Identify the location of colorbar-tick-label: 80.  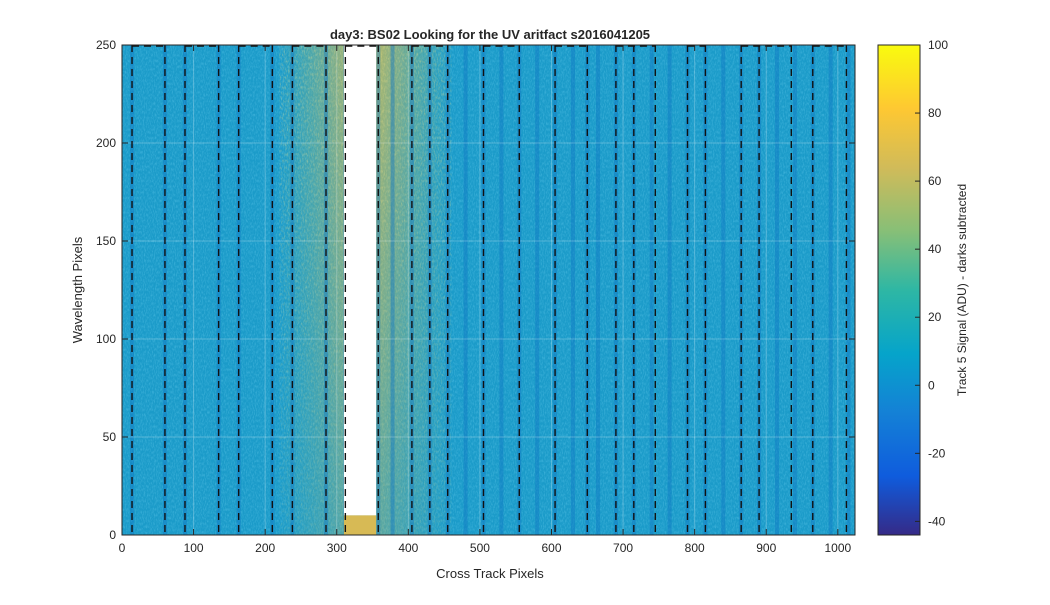
(935, 113).